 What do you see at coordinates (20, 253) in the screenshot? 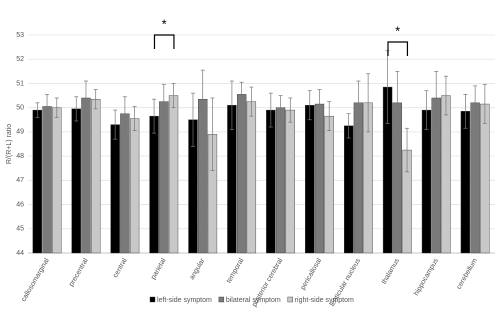
I see `y-tick-label: 44` at bounding box center [20, 253].